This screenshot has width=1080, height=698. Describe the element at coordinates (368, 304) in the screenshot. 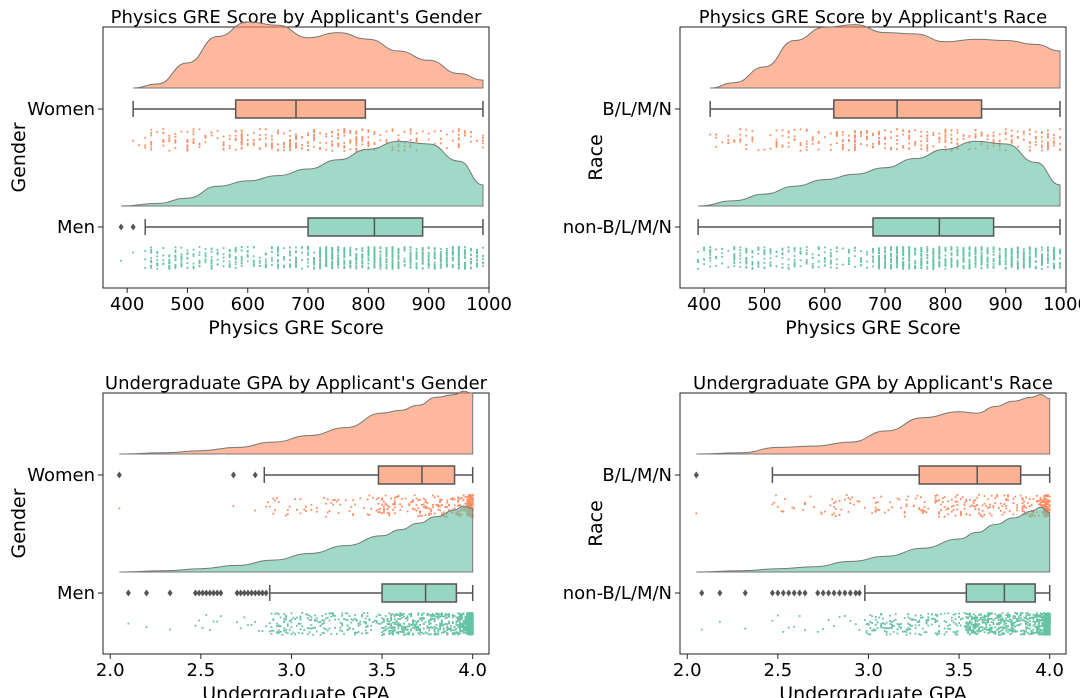

I see `x-tick-label: 800` at that location.